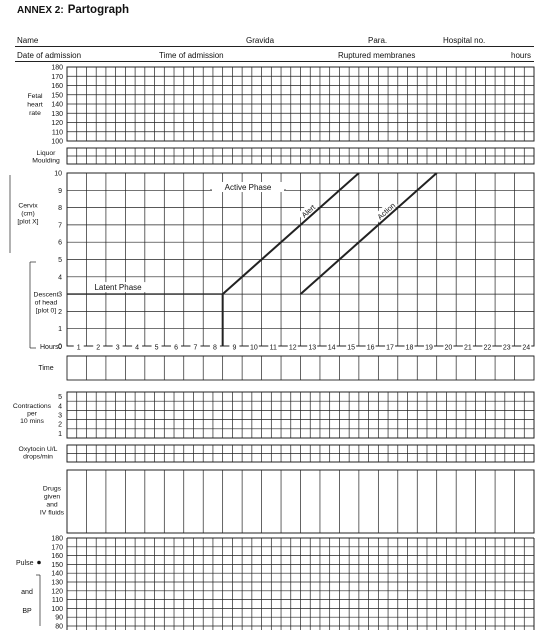 Image resolution: width=544 pixels, height=630 pixels. I want to click on descent-label: of head, so click(46, 303).